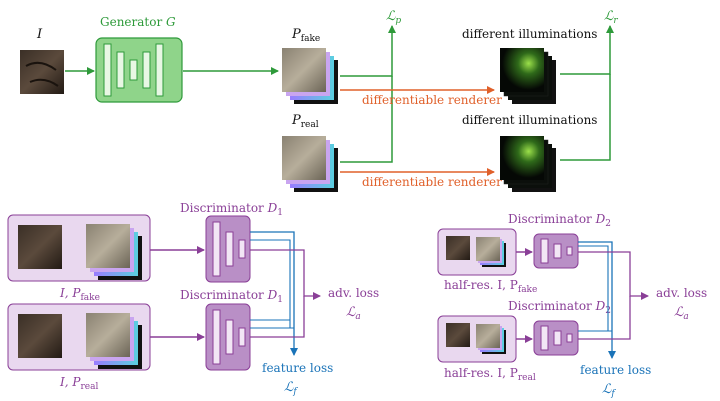 The image size is (720, 401). What do you see at coordinates (310, 164) in the screenshot?
I see `p-real-stack` at bounding box center [310, 164].